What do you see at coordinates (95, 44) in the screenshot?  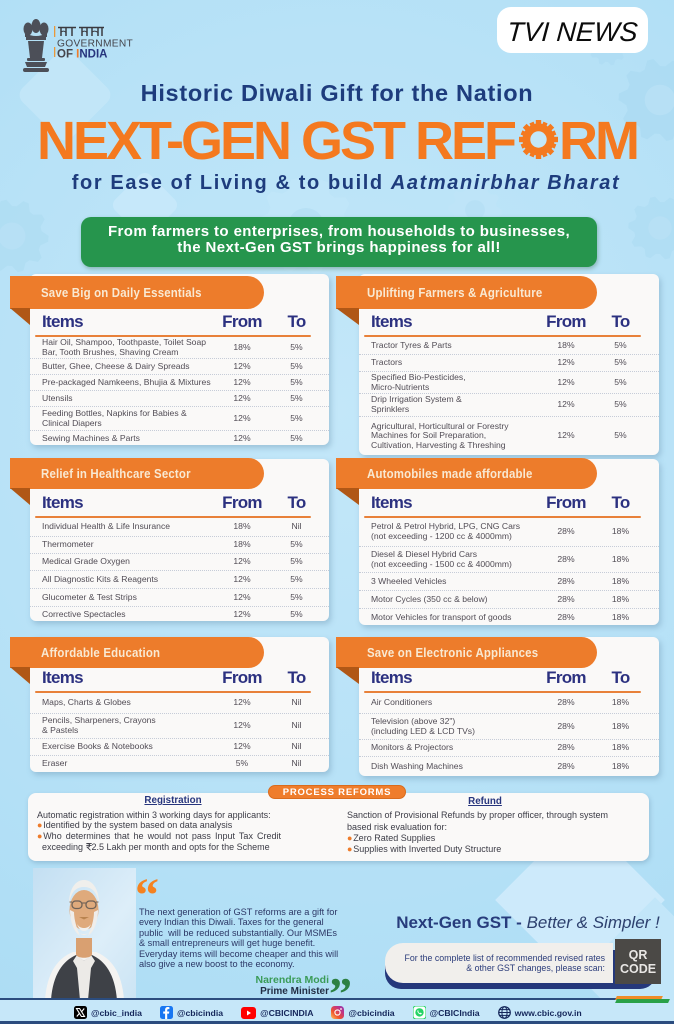 I see `svg-text: GOVERNMENT` at bounding box center [95, 44].